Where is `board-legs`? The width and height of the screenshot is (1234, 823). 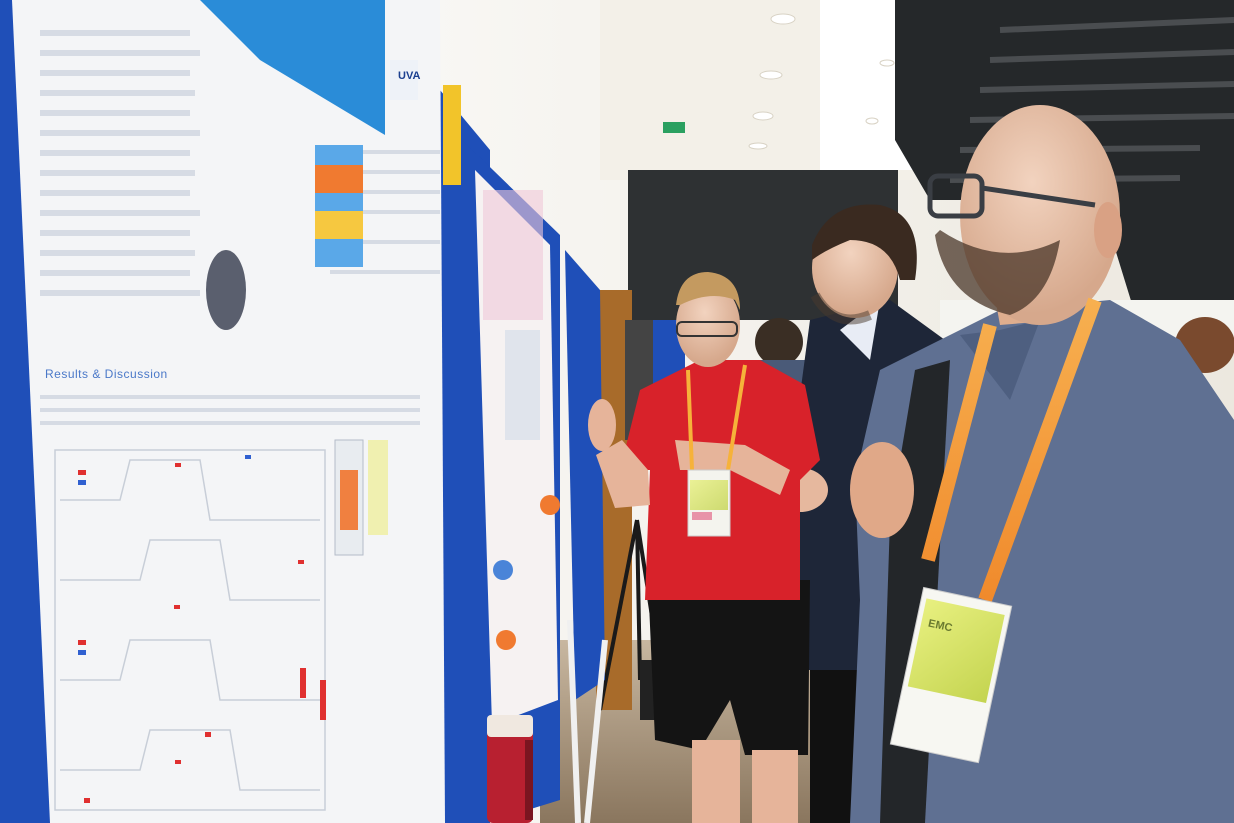
board-legs is located at coordinates (587, 721).